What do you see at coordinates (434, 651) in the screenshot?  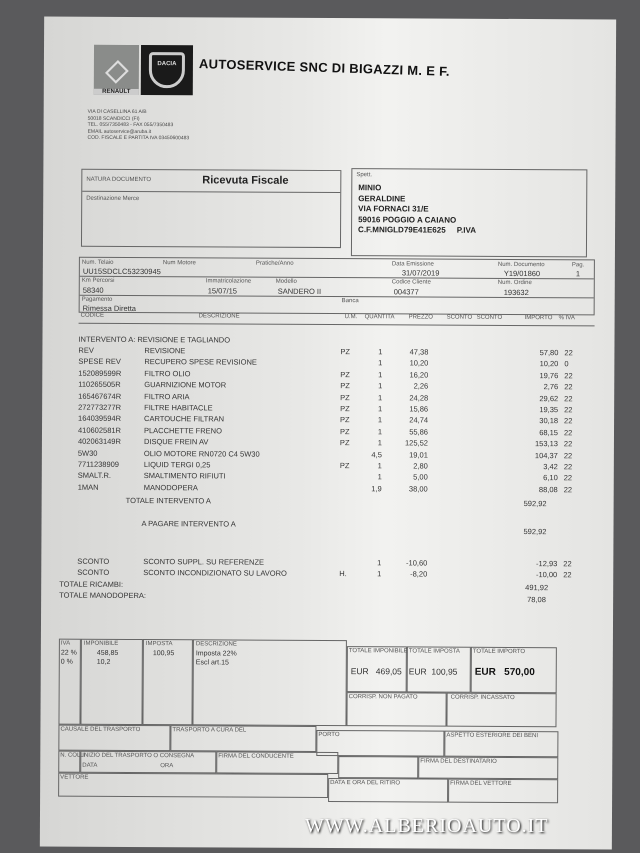 I see `tot-imposta-label: TOTALE IMPOSTA` at bounding box center [434, 651].